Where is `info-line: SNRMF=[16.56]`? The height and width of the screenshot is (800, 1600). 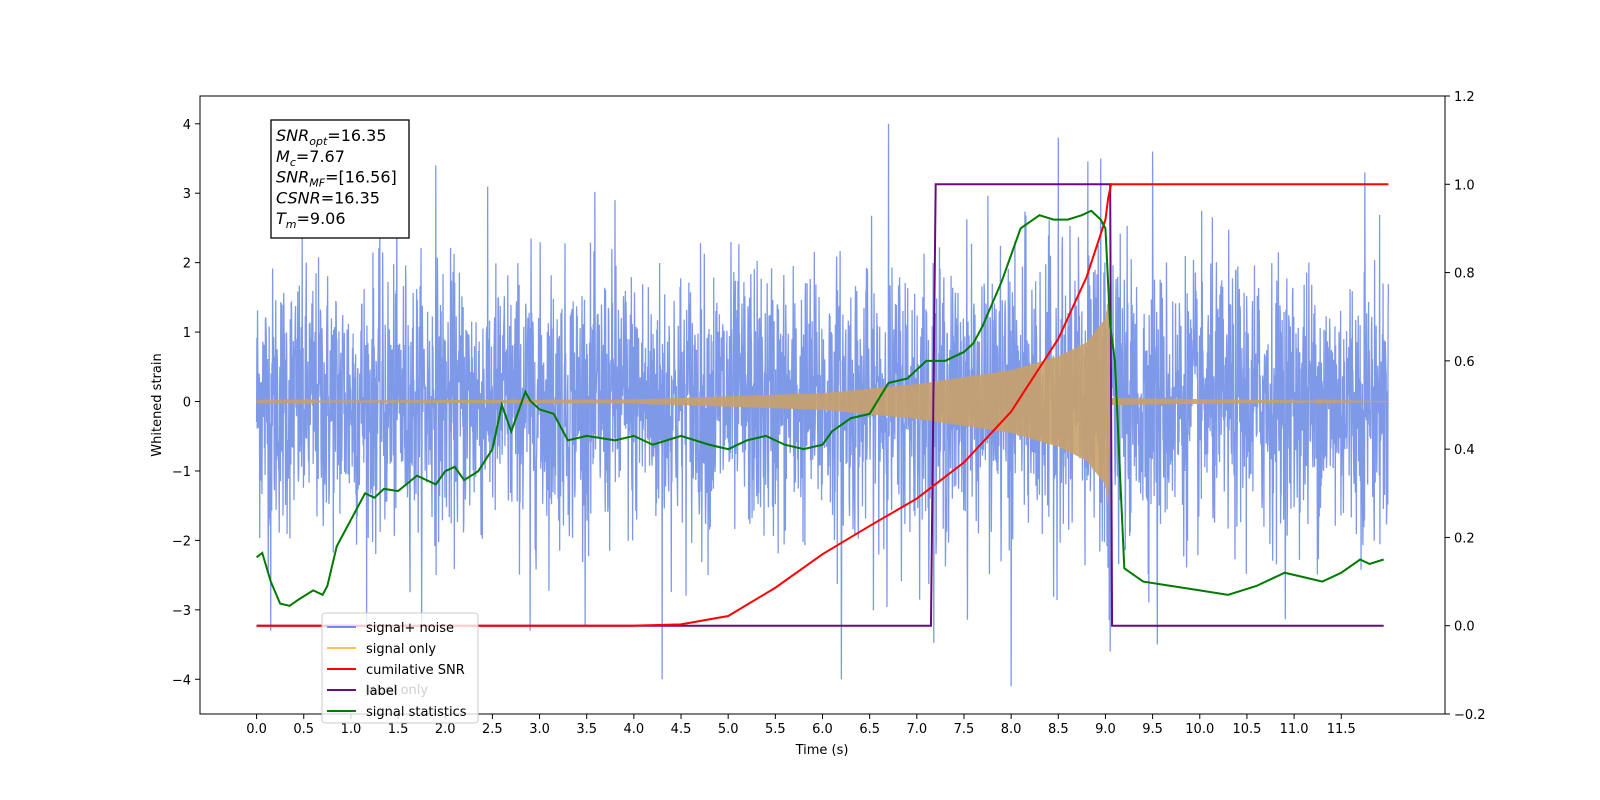 info-line: SNRMF=[16.56] is located at coordinates (336, 179).